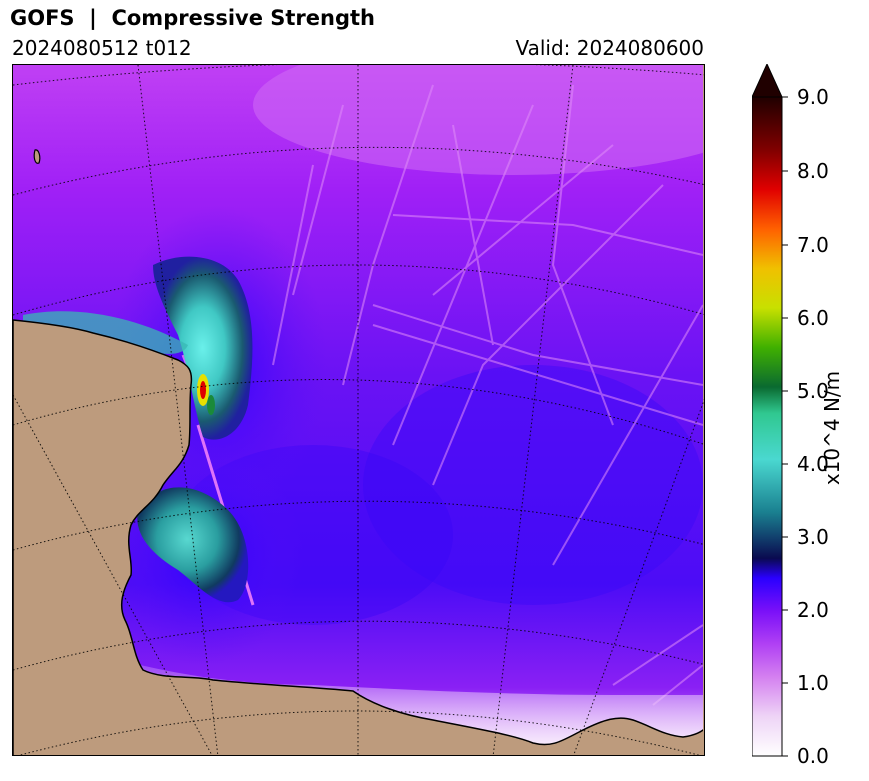  Describe the element at coordinates (813, 683) in the screenshot. I see `colorbar-tick: 1.0` at that location.